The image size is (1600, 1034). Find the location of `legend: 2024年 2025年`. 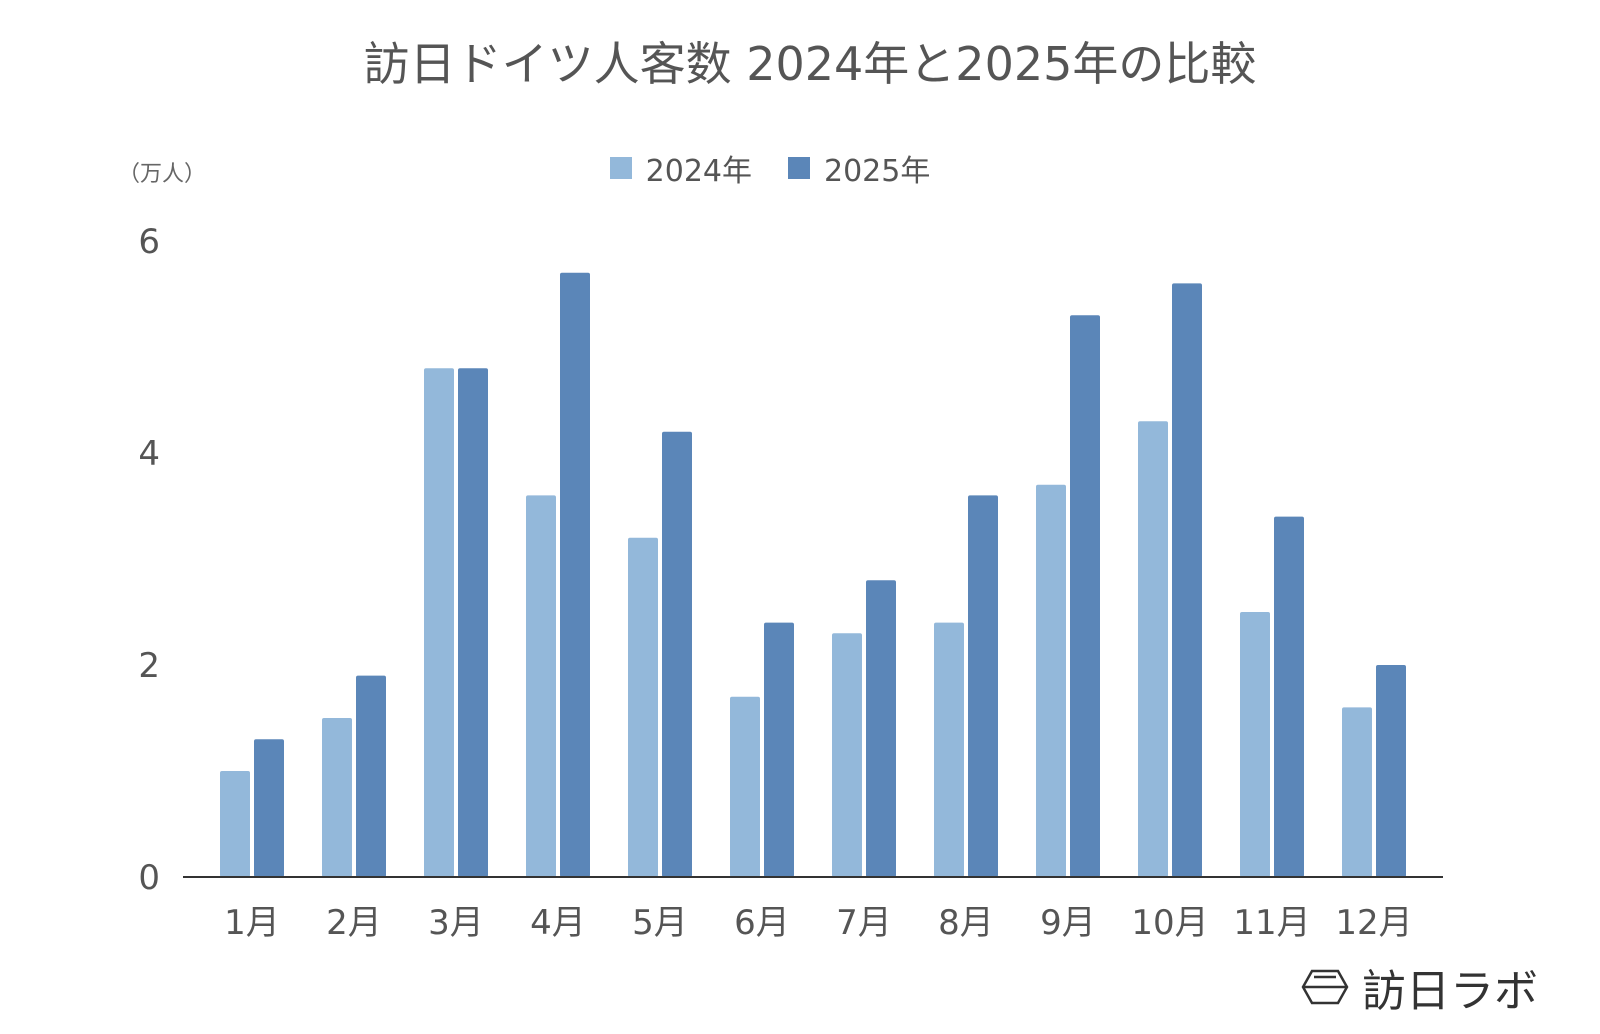

legend: 2024年 2025年 is located at coordinates (770, 168).